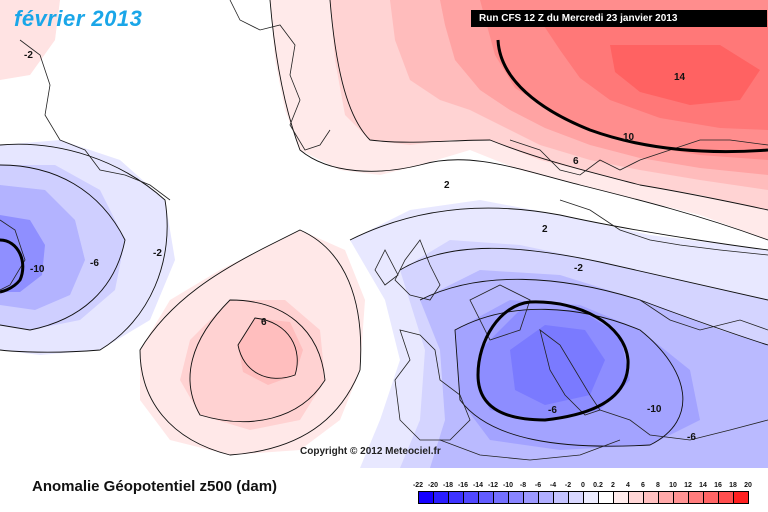 The image size is (768, 512). Describe the element at coordinates (598, 485) in the screenshot. I see `colorbar-tick-label: 0.2` at that location.